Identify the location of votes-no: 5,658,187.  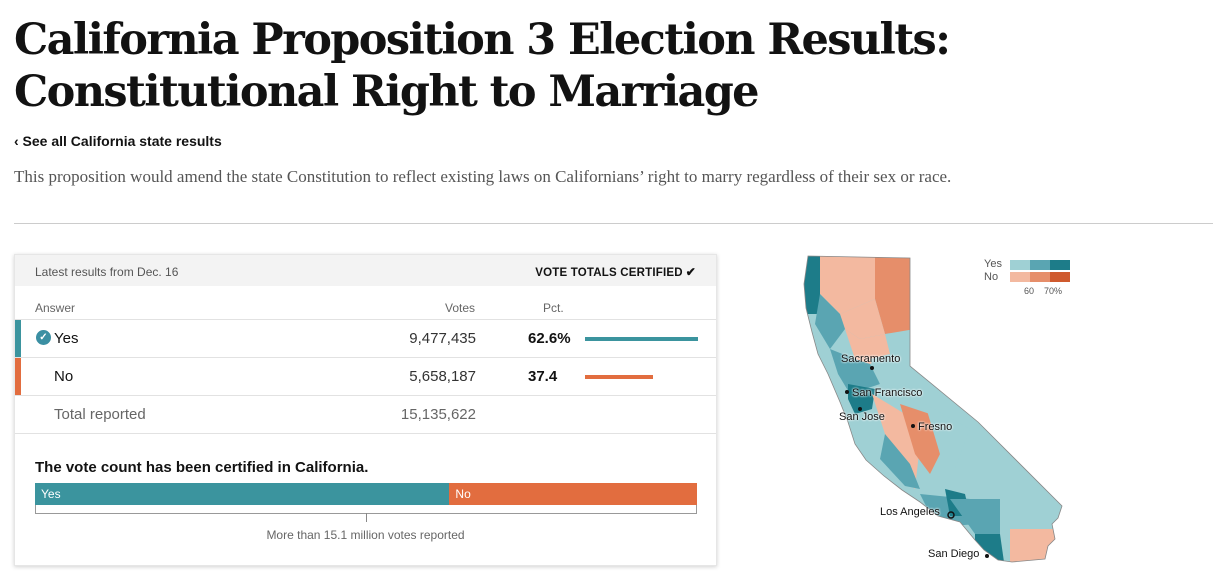
(442, 376).